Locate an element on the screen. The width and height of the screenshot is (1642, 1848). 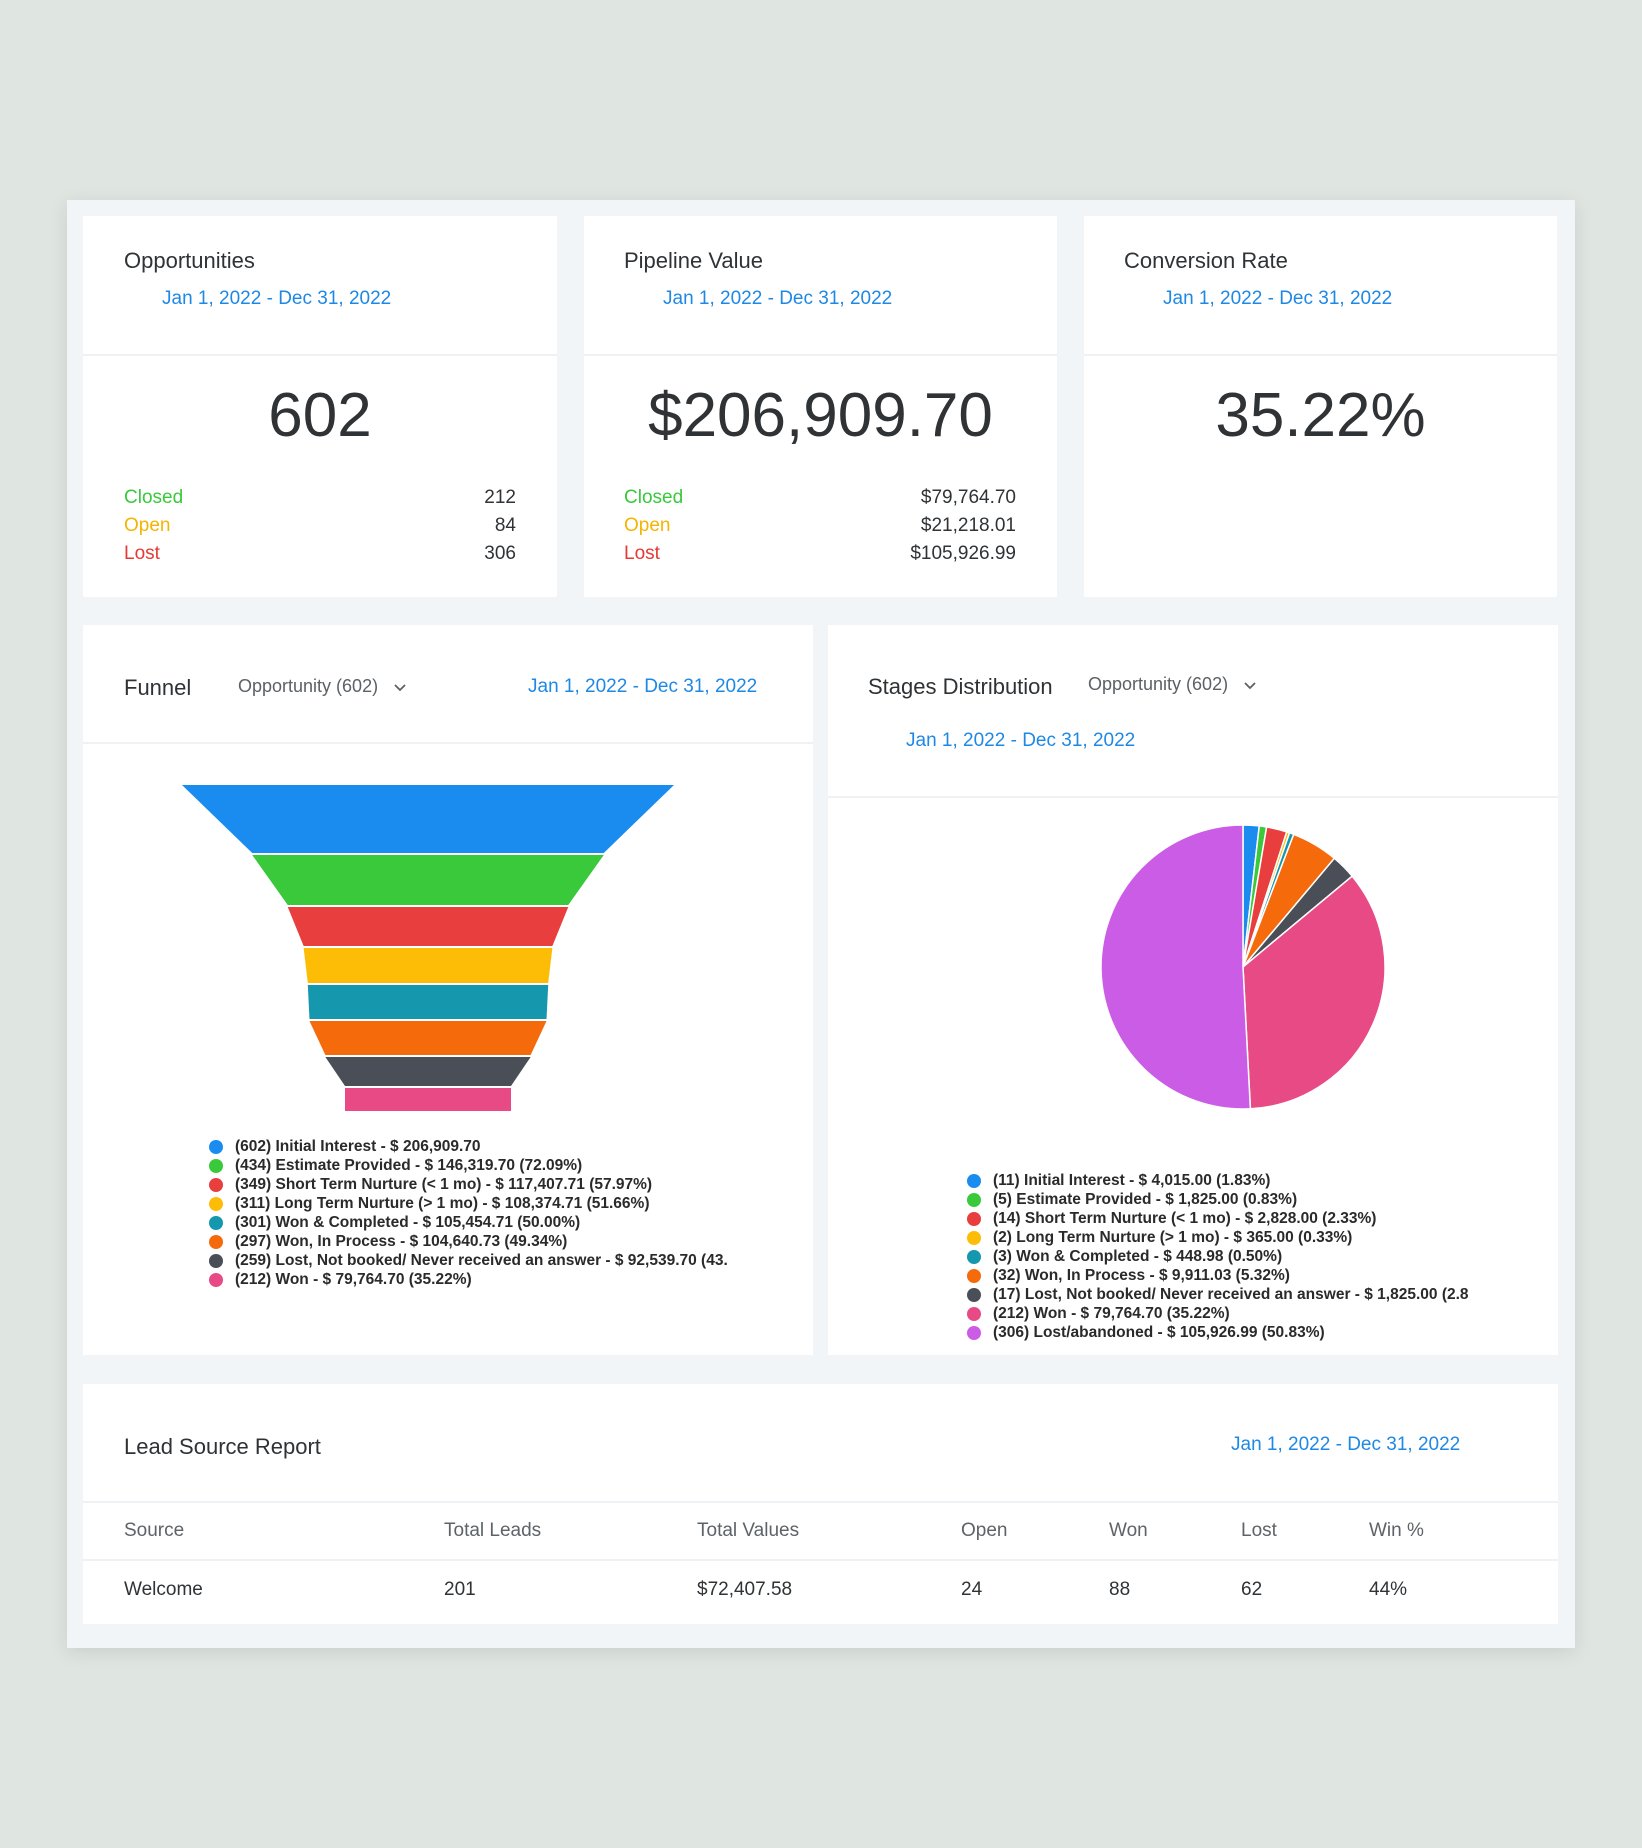
column-header: Win % is located at coordinates (1396, 1530).